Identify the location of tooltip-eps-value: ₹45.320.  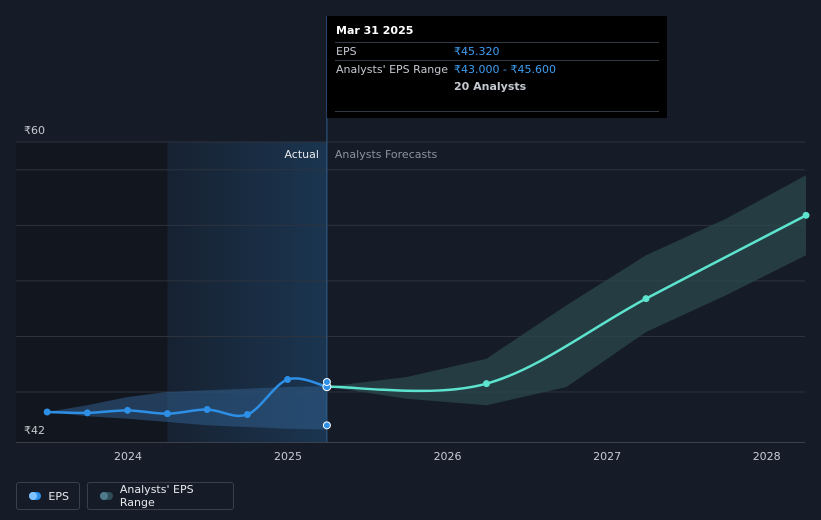
(477, 51).